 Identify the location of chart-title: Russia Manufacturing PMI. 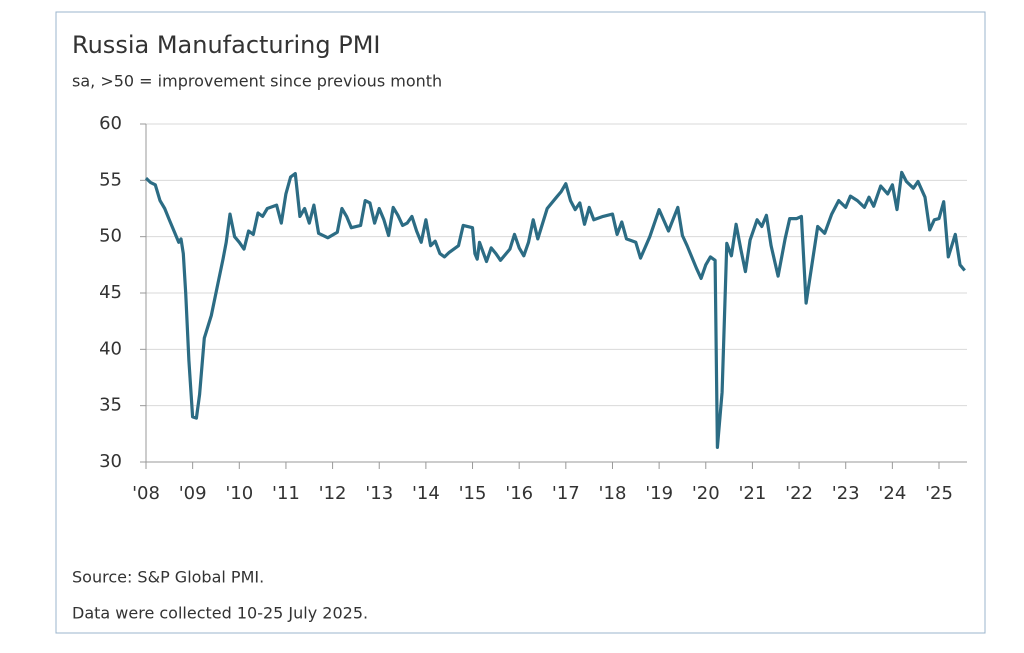
(226, 45).